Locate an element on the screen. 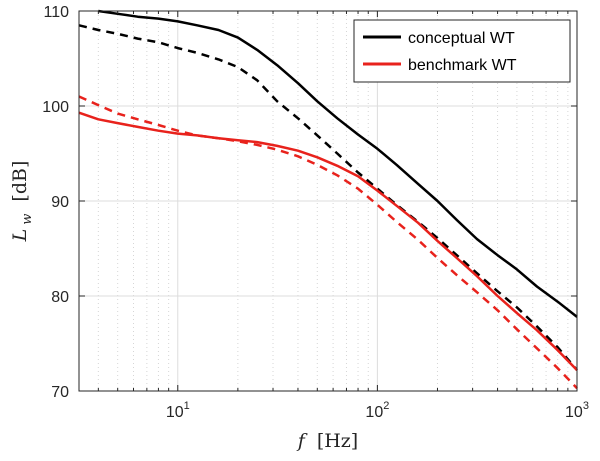  x-axis-unit: [Hz] is located at coordinates (337, 441).